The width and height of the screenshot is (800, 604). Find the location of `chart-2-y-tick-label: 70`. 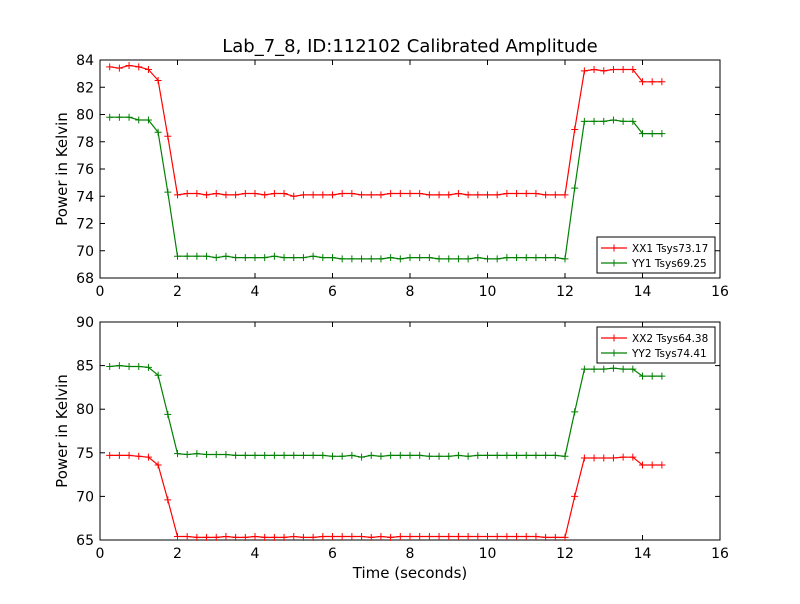

chart-2-y-tick-label: 70 is located at coordinates (85, 497).